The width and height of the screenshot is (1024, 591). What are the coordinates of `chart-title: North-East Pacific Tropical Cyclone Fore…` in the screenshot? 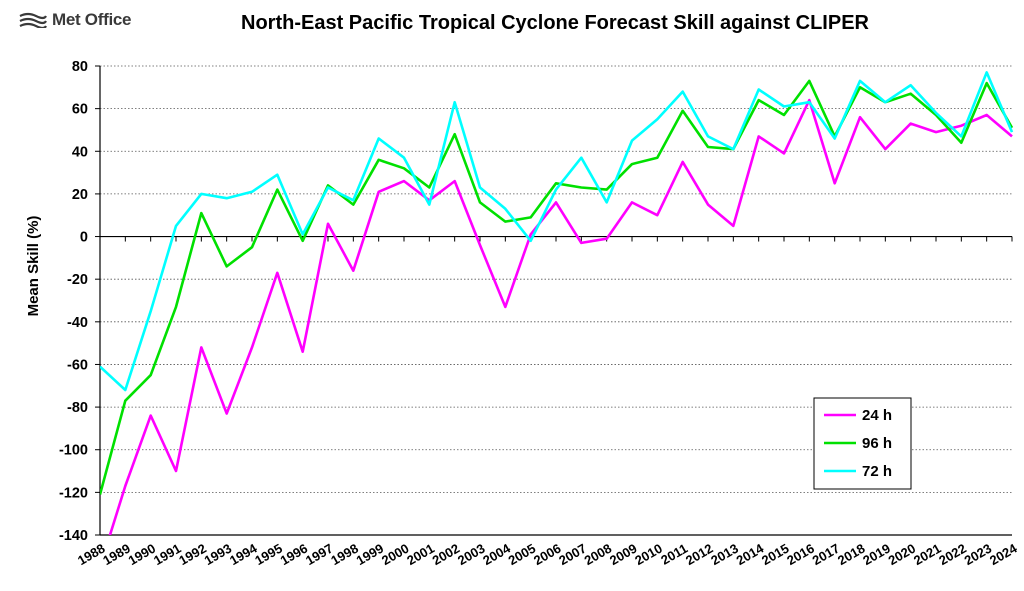 It's located at (555, 23).